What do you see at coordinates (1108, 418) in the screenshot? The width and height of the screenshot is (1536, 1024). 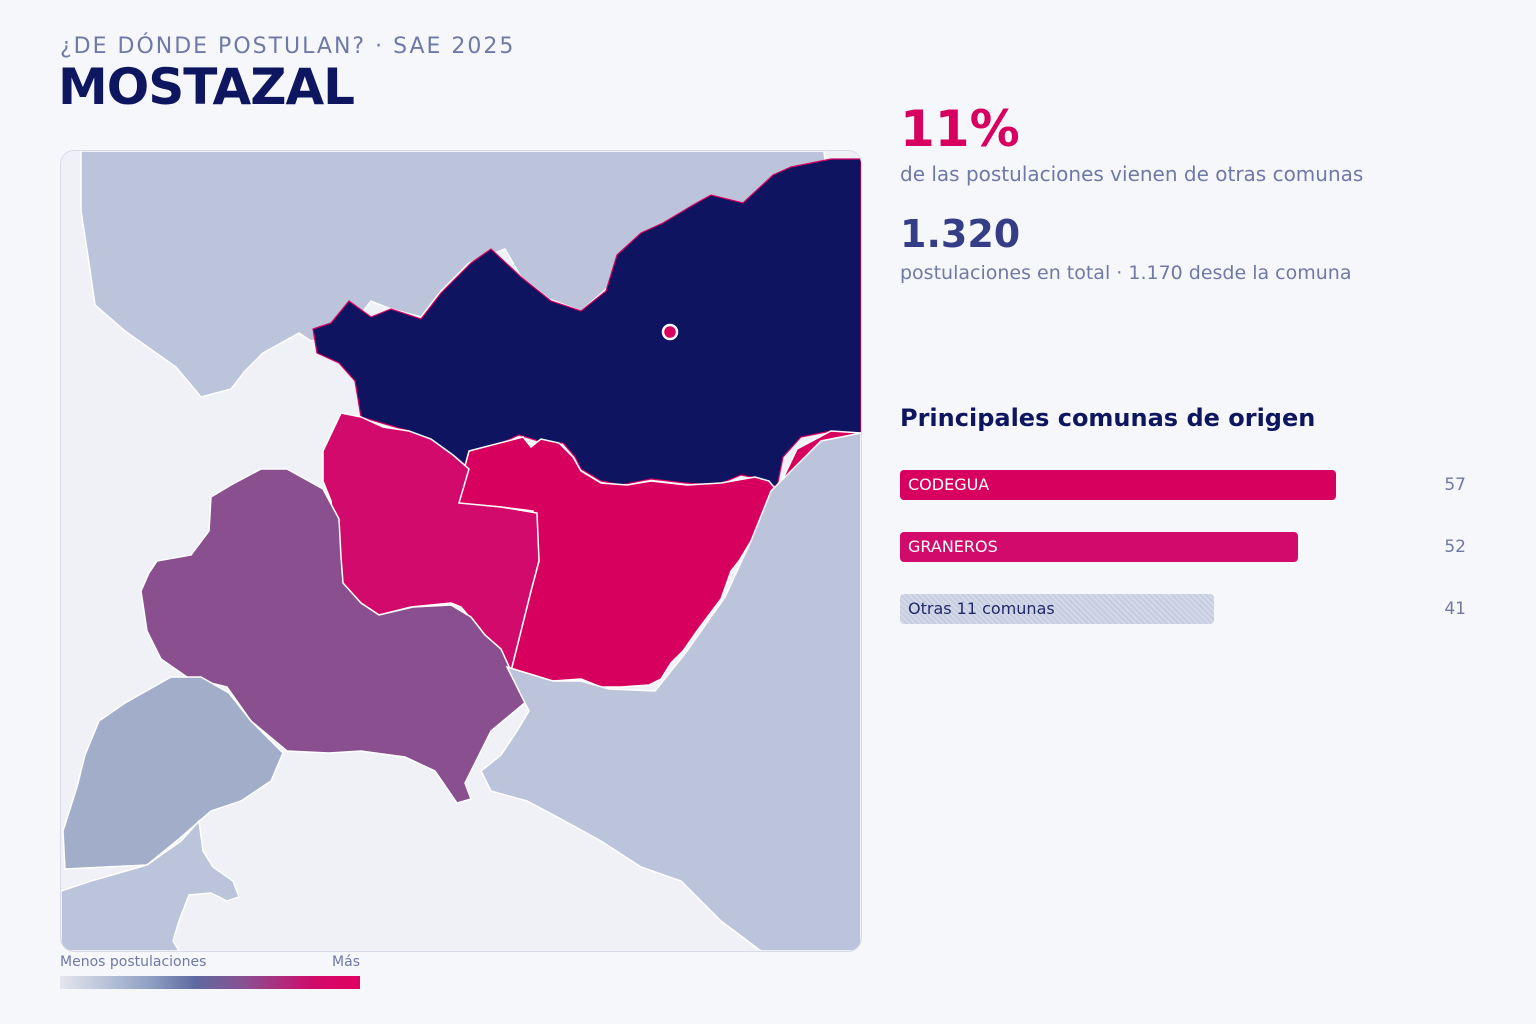 I see `ranking-title: Principales comunas de origen` at bounding box center [1108, 418].